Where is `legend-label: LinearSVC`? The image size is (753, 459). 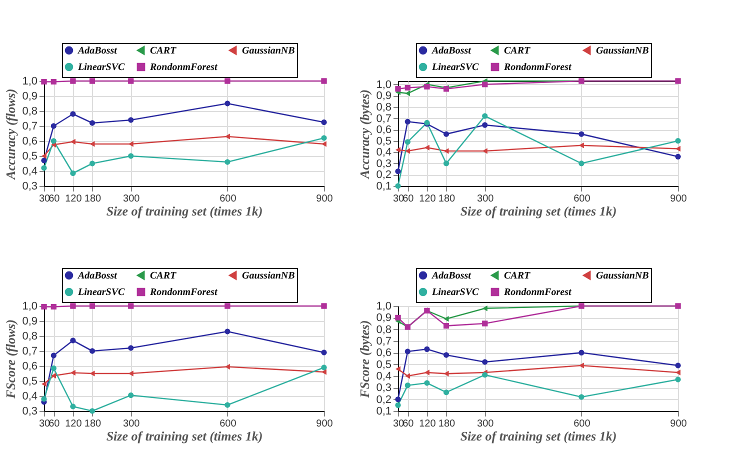 legend-label: LinearSVC is located at coordinates (455, 67).